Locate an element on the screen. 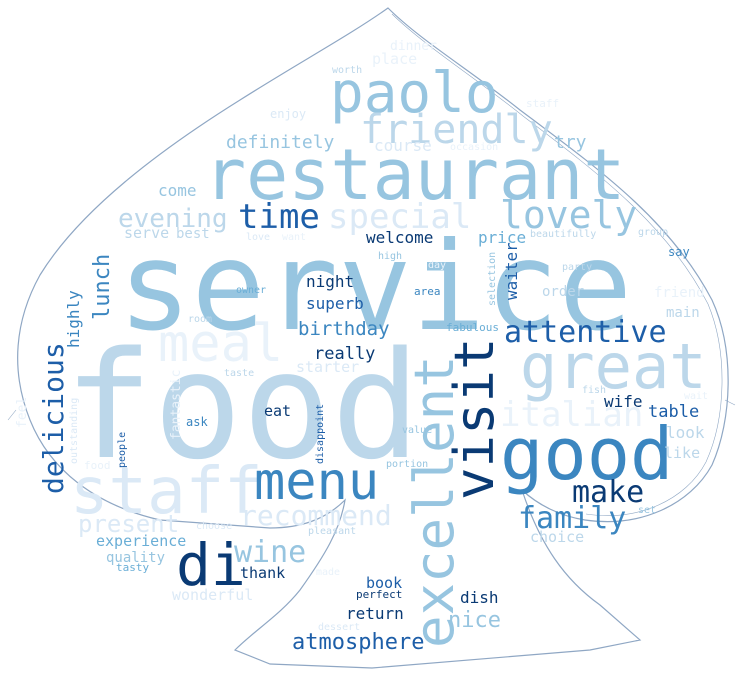 This screenshot has width=745, height=689. word-occasion: occasion is located at coordinates (474, 147).